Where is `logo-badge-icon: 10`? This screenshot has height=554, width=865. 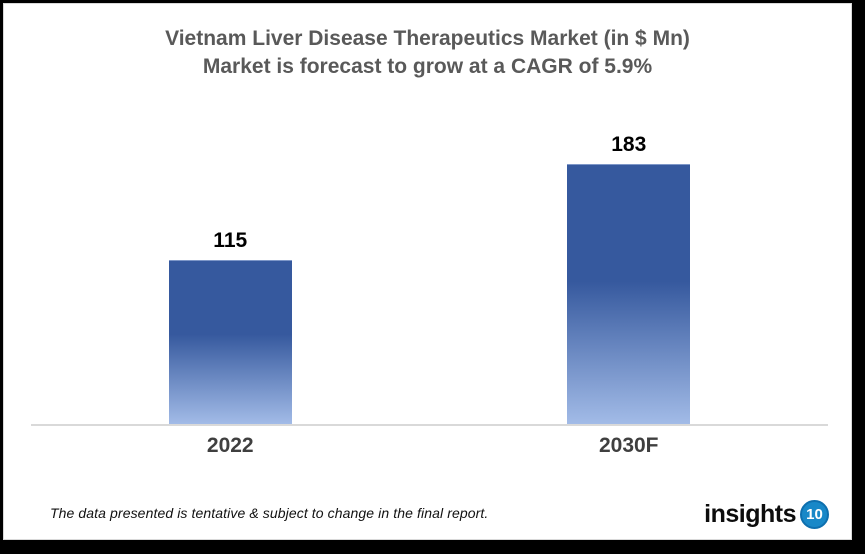 logo-badge-icon: 10 is located at coordinates (814, 514).